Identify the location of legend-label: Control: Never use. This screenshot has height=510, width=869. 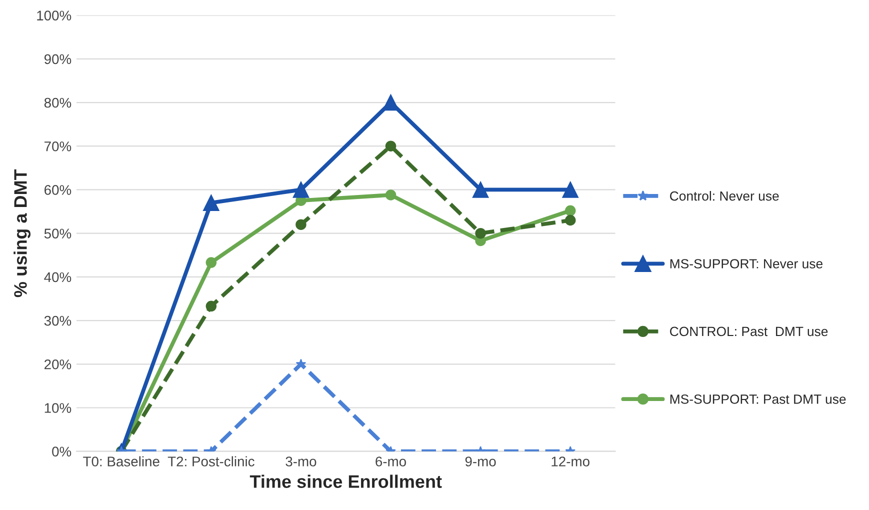
(724, 196).